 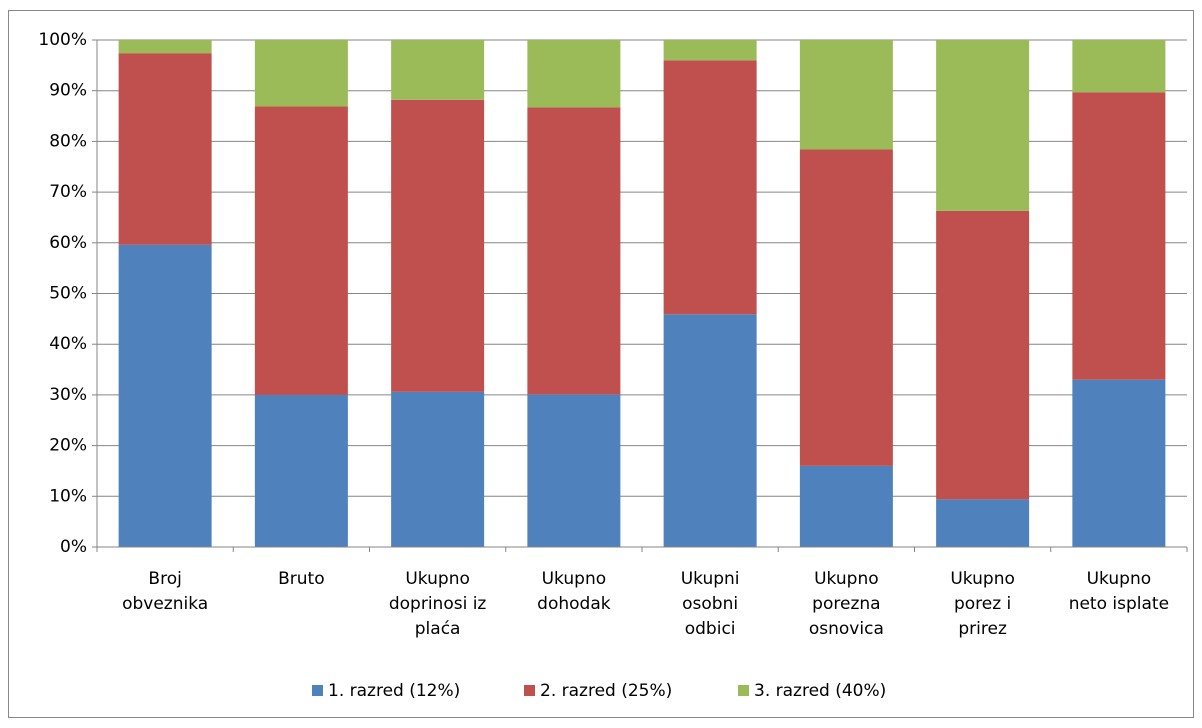 What do you see at coordinates (68, 294) in the screenshot?
I see `y-tick-label: 50%` at bounding box center [68, 294].